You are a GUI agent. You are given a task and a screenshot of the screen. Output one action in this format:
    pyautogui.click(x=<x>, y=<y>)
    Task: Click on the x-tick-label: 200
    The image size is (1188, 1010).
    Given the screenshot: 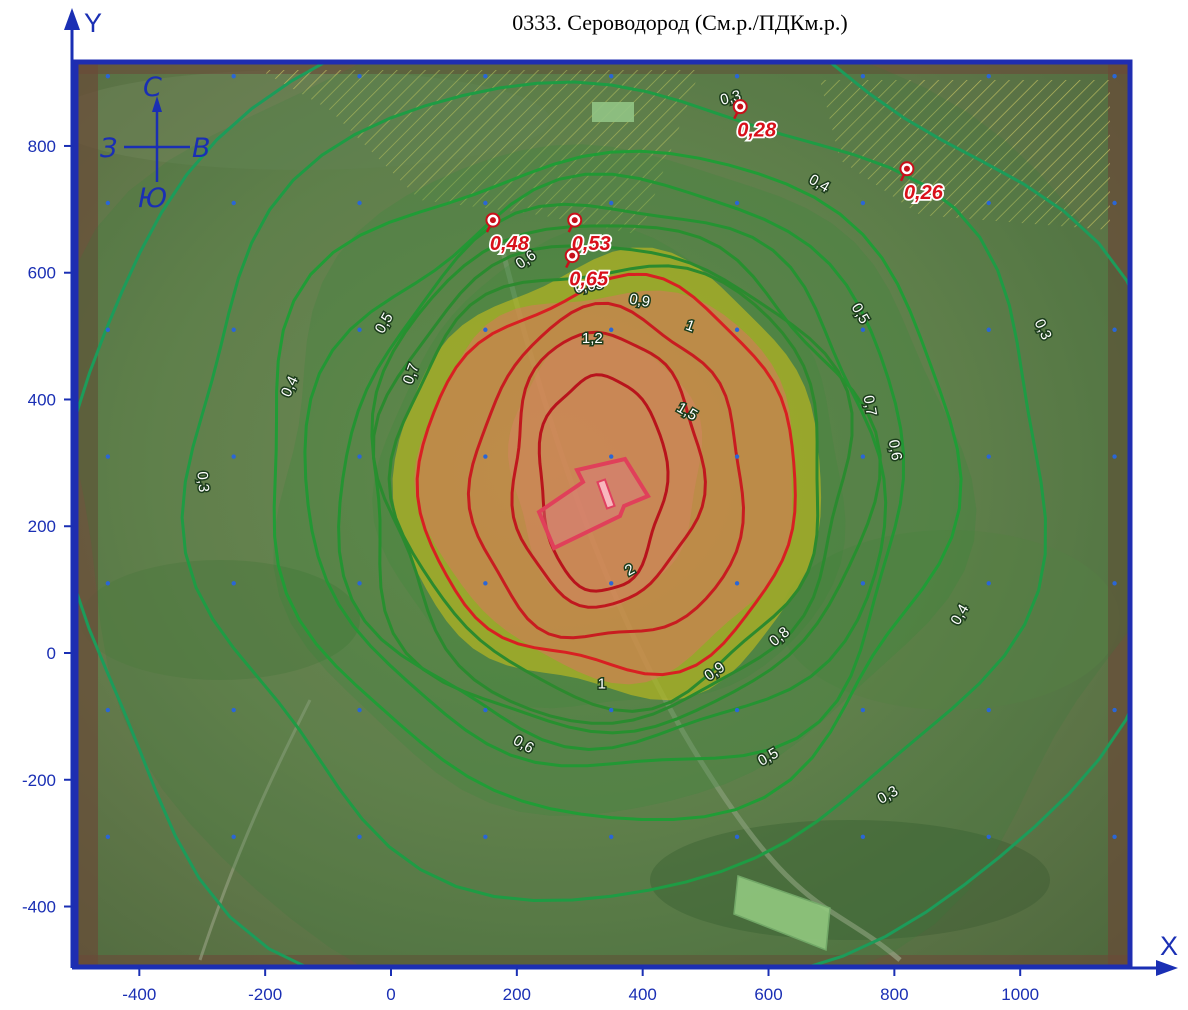 What is the action you would take?
    pyautogui.click(x=517, y=994)
    